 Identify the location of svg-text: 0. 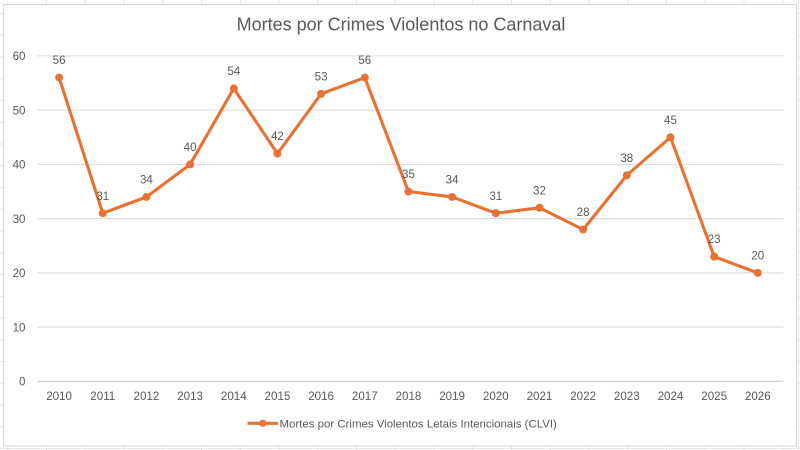
(22, 382).